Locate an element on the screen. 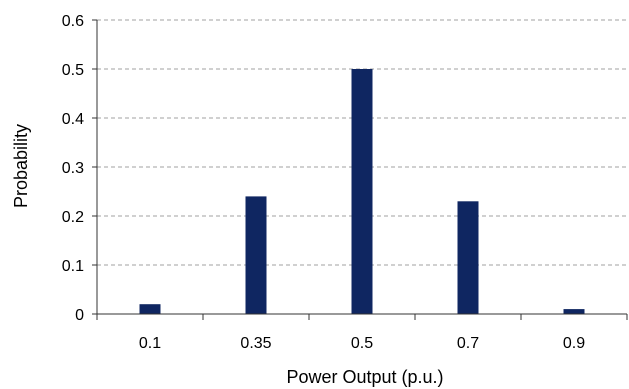 This screenshot has width=629, height=389. y-tick-label: 0.2 is located at coordinates (73, 217).